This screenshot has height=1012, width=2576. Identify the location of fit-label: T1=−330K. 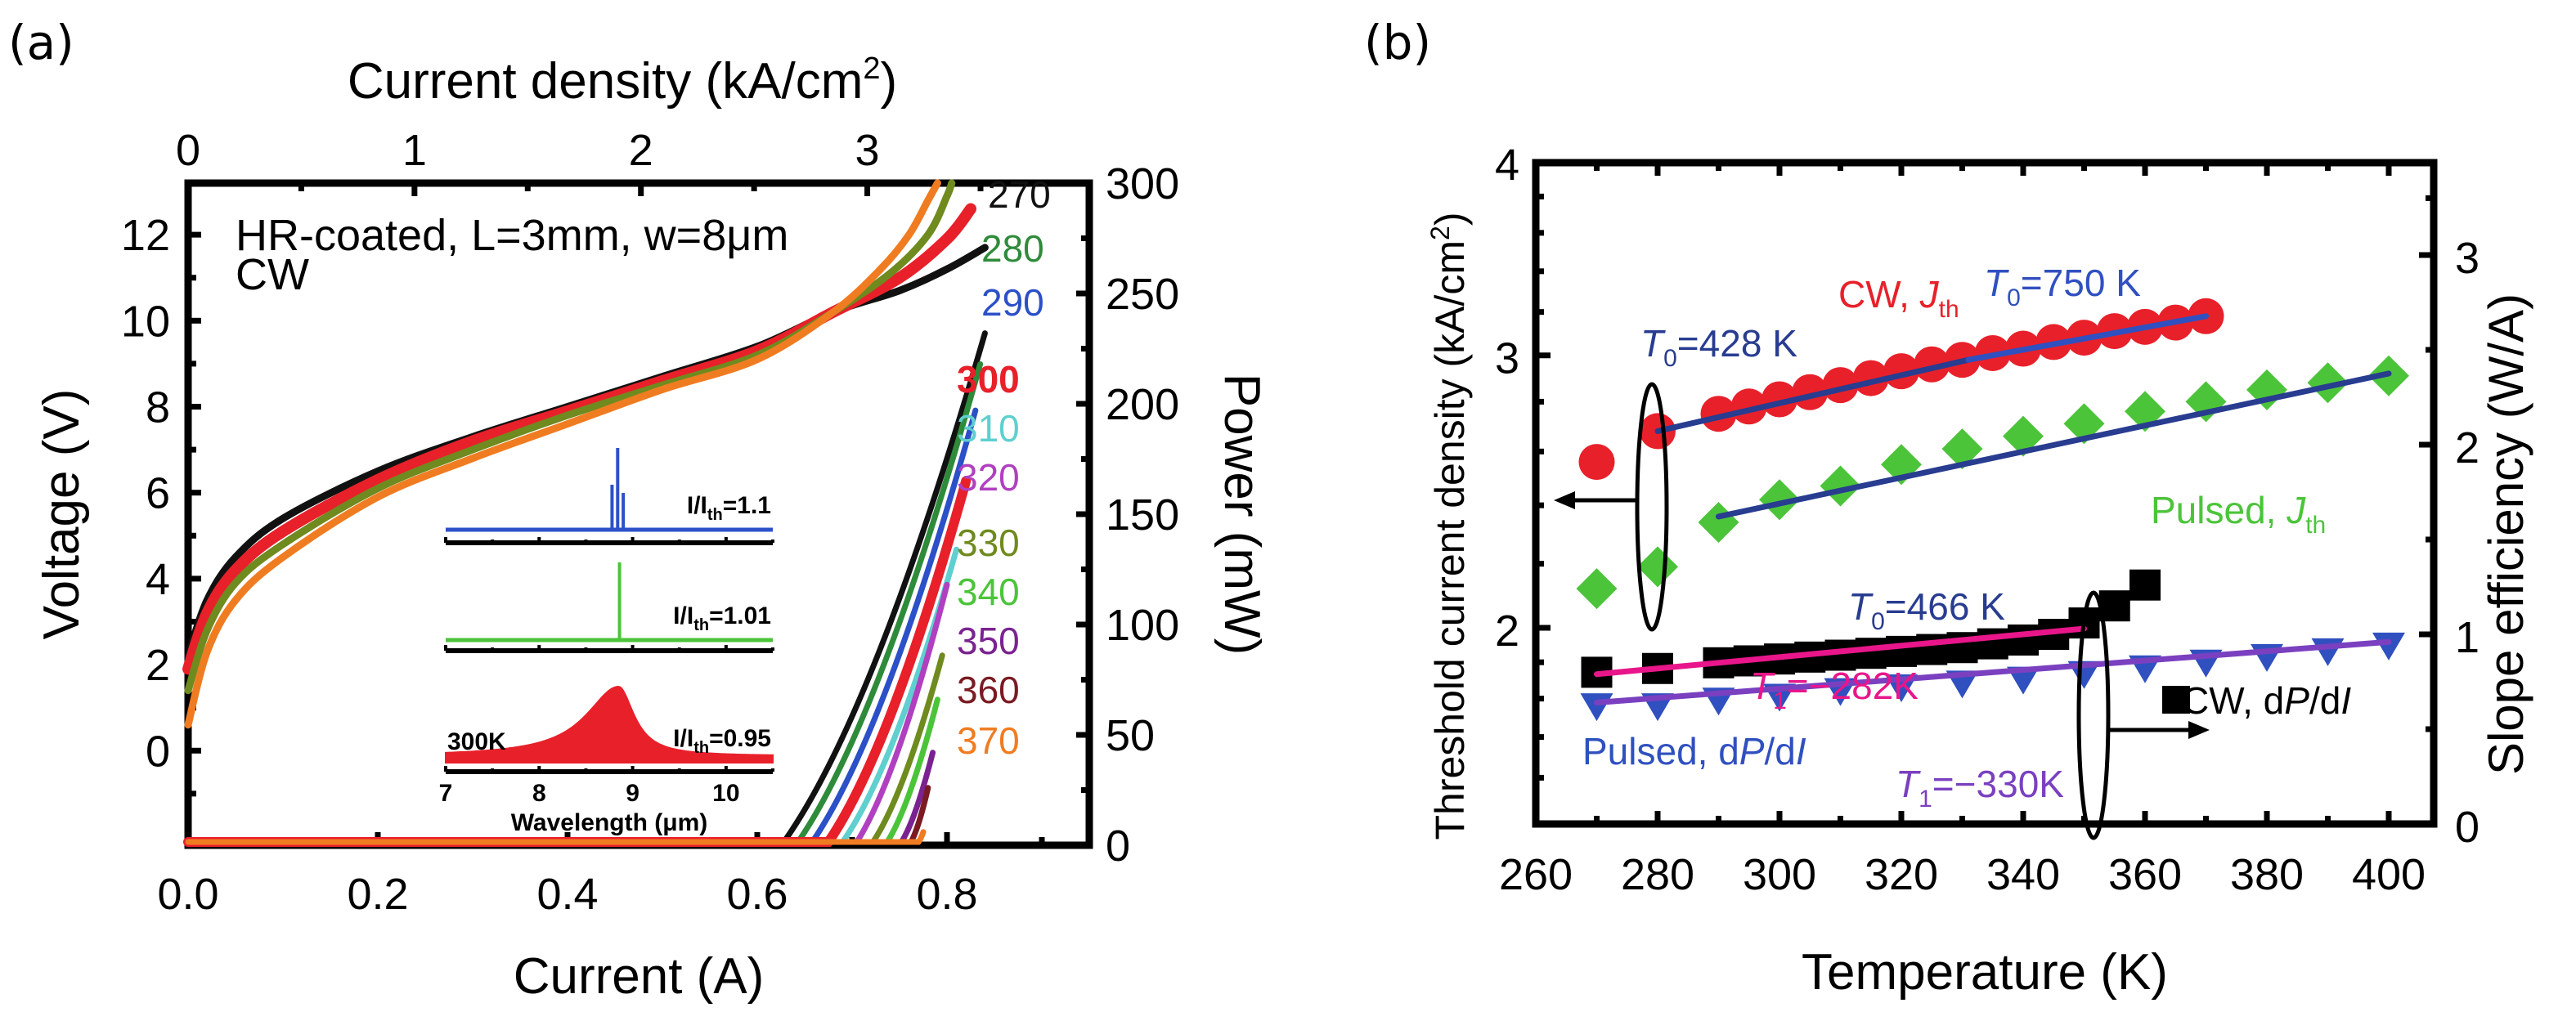
(1980, 788).